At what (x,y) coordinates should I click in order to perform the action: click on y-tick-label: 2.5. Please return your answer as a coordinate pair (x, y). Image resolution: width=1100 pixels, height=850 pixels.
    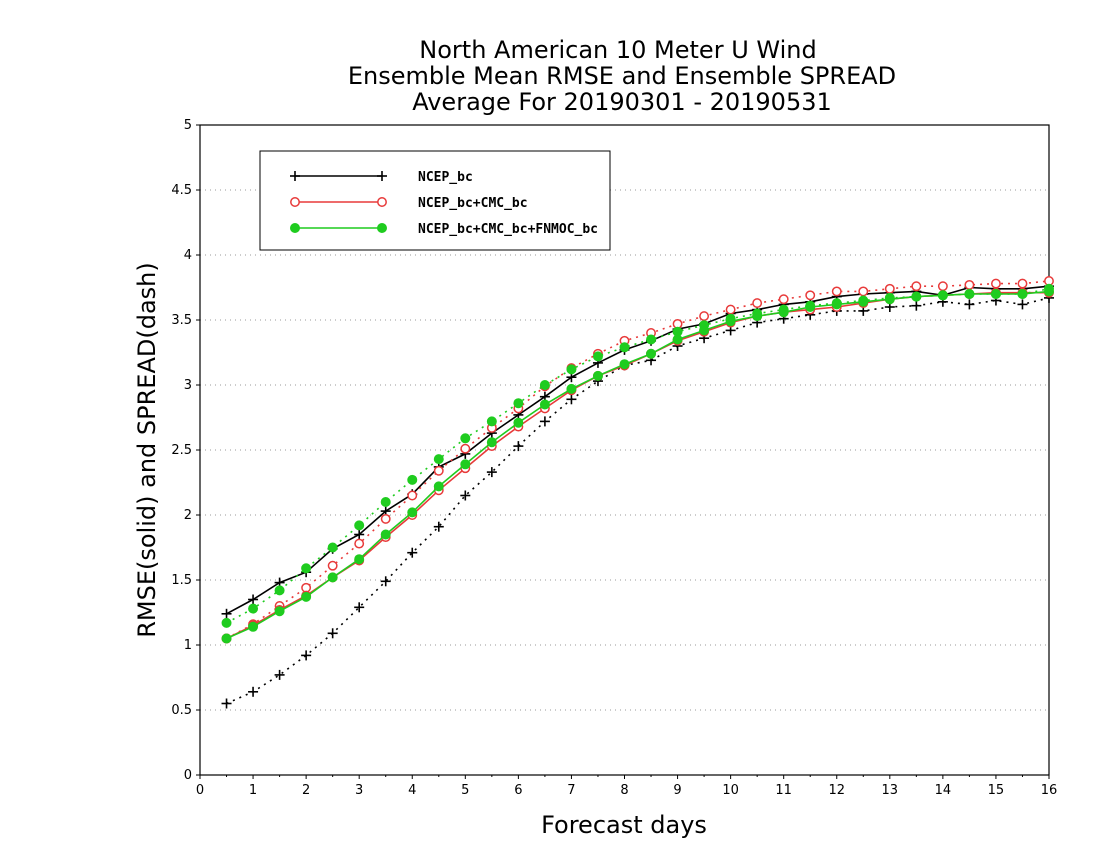
    Looking at the image, I should click on (181, 450).